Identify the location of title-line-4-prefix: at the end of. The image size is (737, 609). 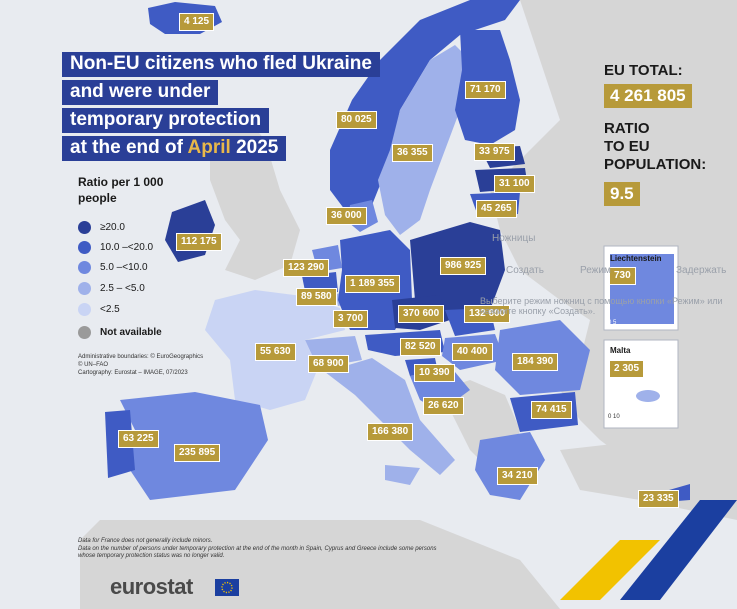
(126, 147).